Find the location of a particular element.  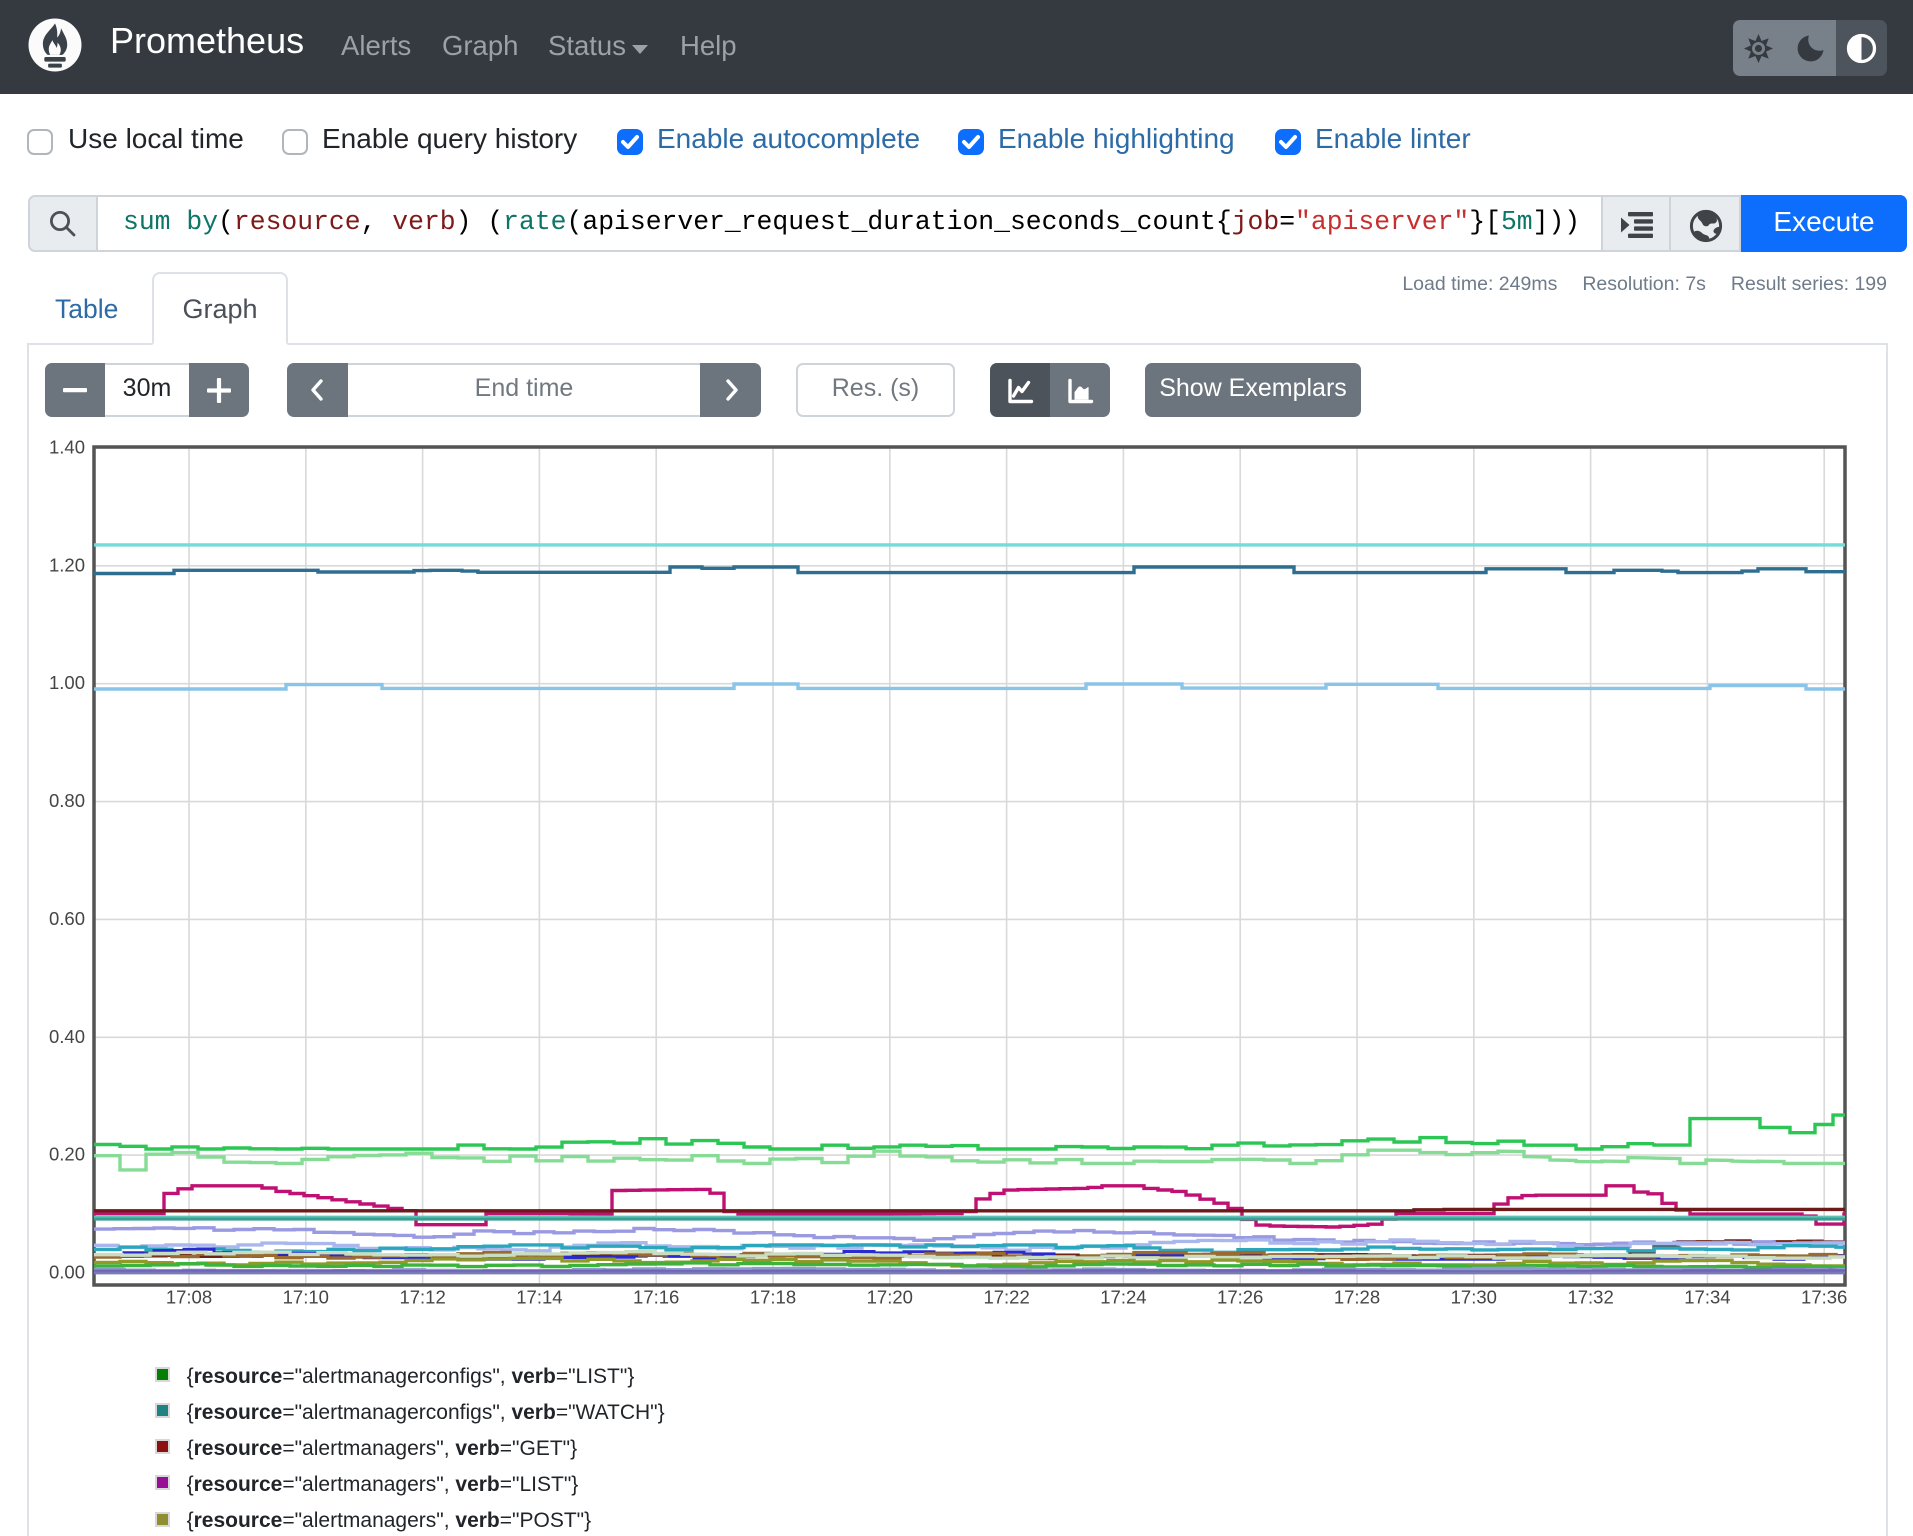

svg-text: 17:16 is located at coordinates (656, 1297).